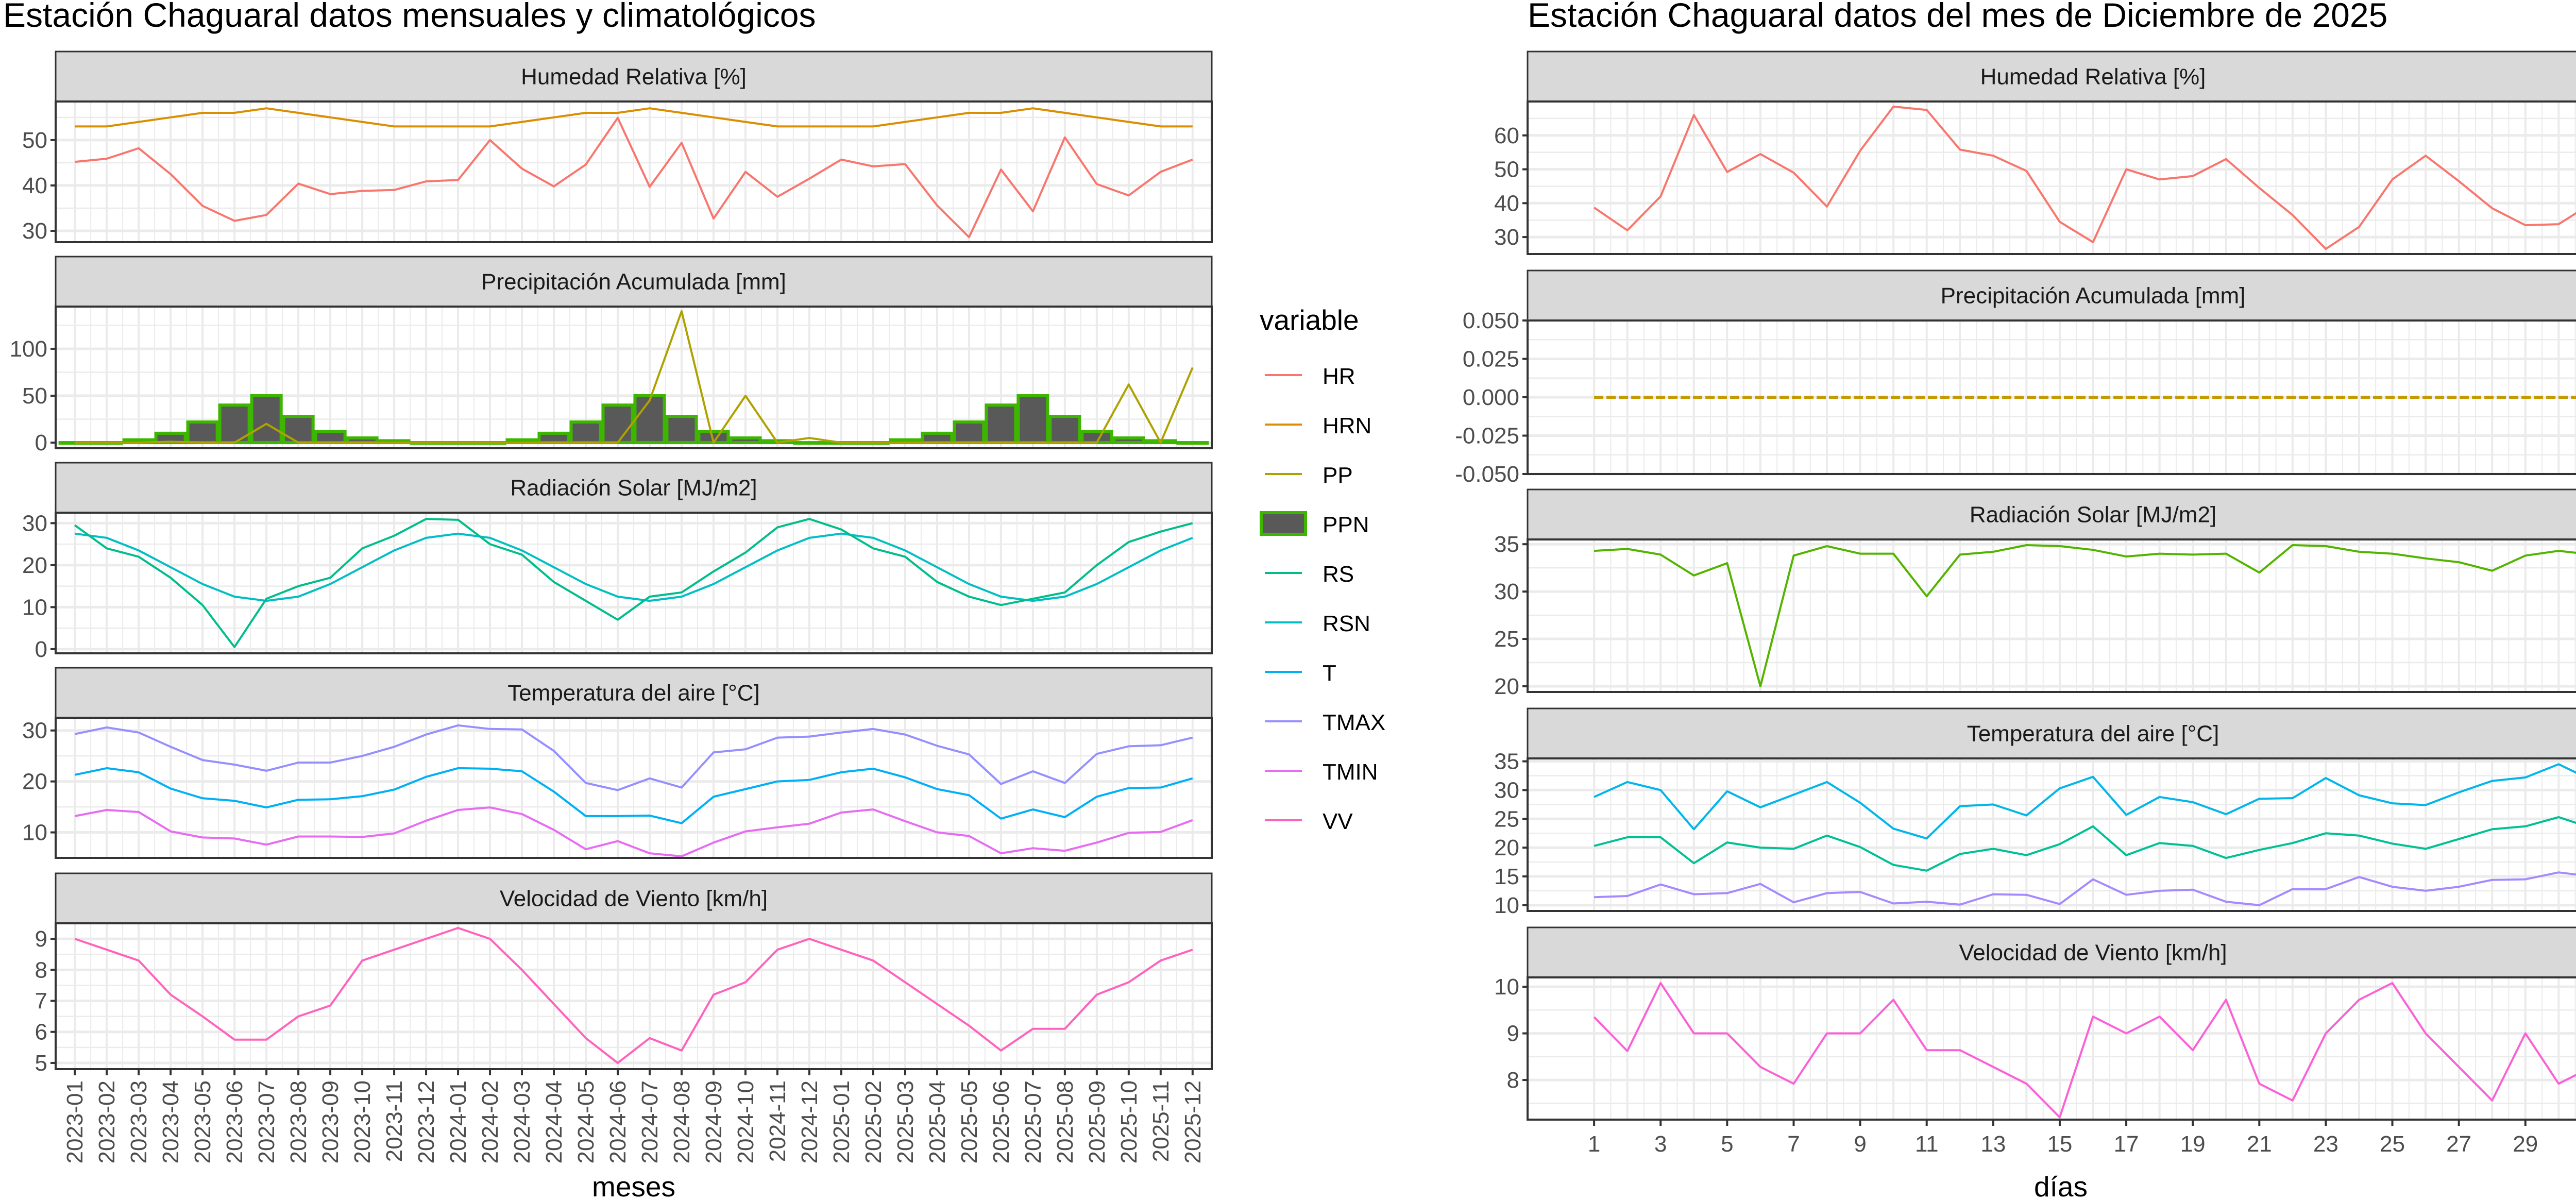 The height and width of the screenshot is (1200, 2576). Describe the element at coordinates (1318, 426) in the screenshot. I see `legend-item: HRN` at that location.